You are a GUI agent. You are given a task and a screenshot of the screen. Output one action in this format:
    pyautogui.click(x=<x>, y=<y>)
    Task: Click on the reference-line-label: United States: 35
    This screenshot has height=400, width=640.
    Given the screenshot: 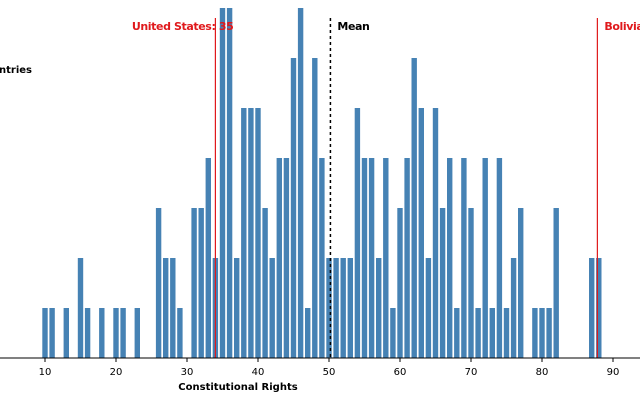 What is the action you would take?
    pyautogui.click(x=183, y=26)
    